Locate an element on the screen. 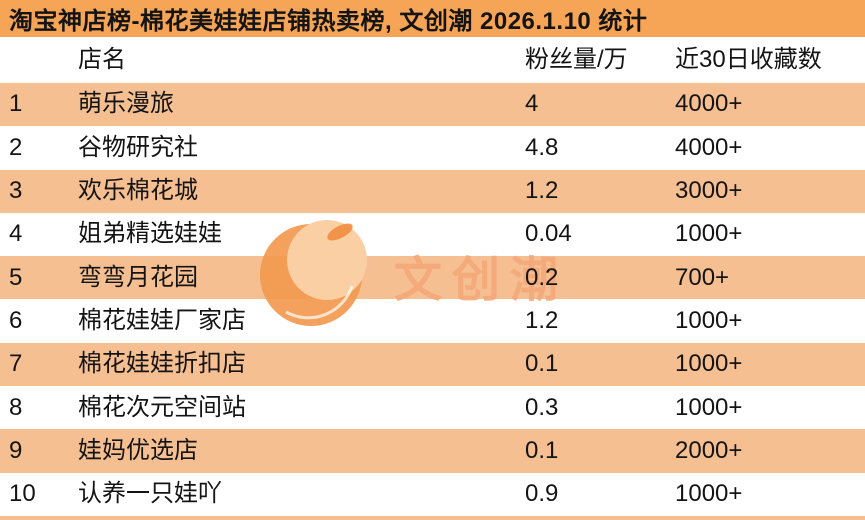 The height and width of the screenshot is (520, 865). table-title: 淘宝神店榜-棉花美娃娃店铺热卖榜, 文创潮 2026.1.10 统计 is located at coordinates (328, 21).